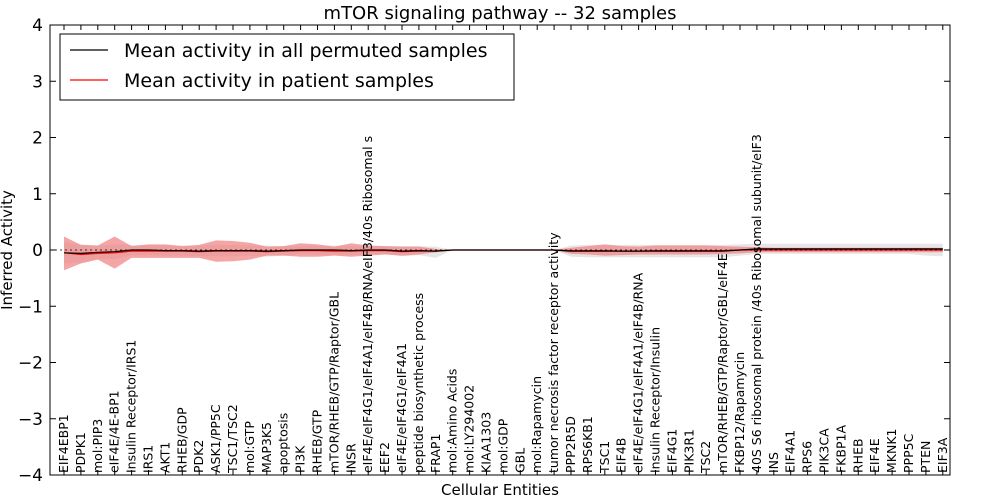  I want to click on y-tick-label: −1, so click(30, 307).